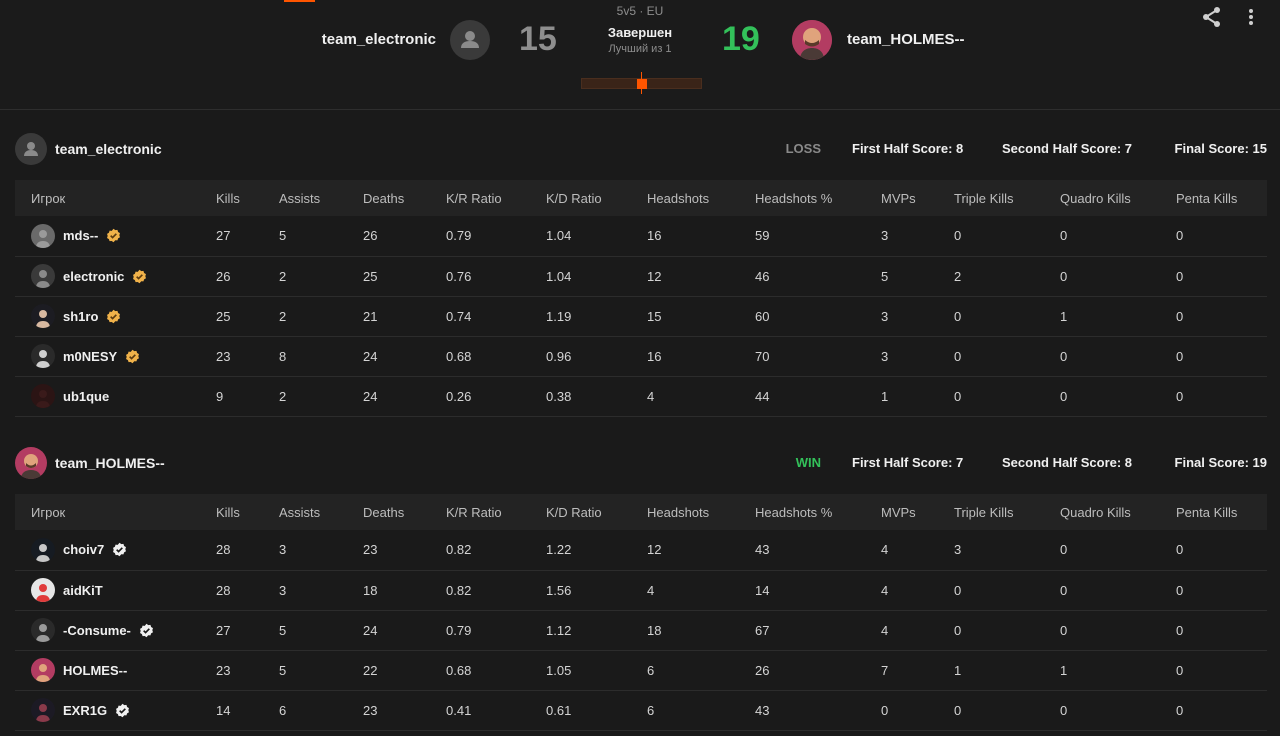 The image size is (1280, 736). Describe the element at coordinates (641, 590) in the screenshot. I see `table-row: aidKiT 28 3 18 0.82 1.56 4 14 4 0 0 0` at that location.